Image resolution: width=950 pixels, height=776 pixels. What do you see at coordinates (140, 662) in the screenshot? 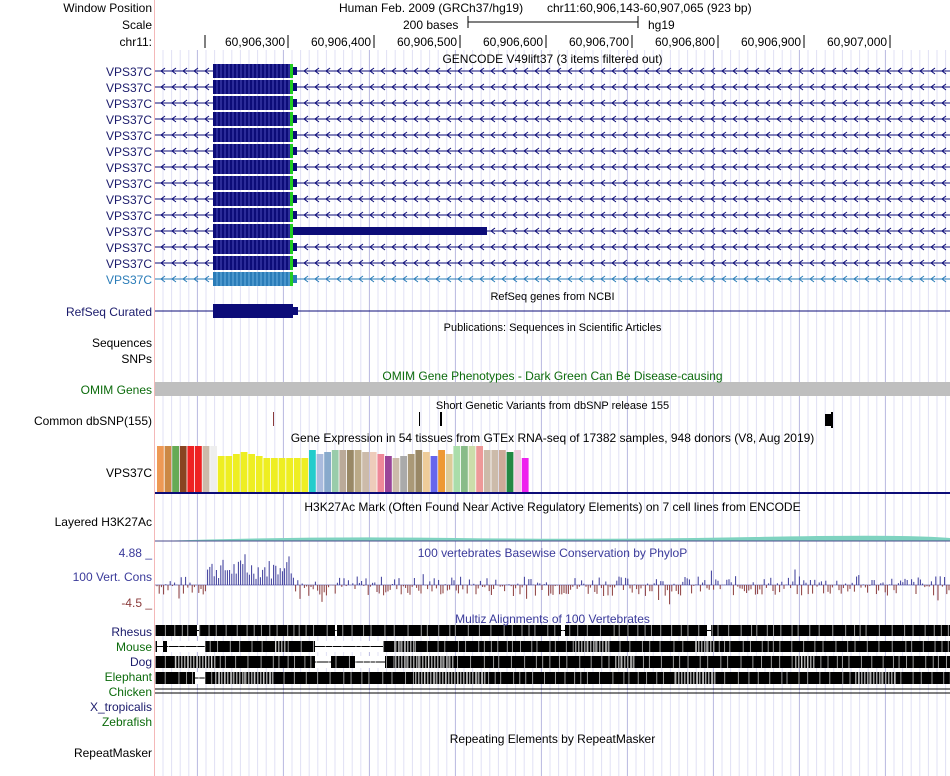
I see `multiz-species-label: Dog` at bounding box center [140, 662].